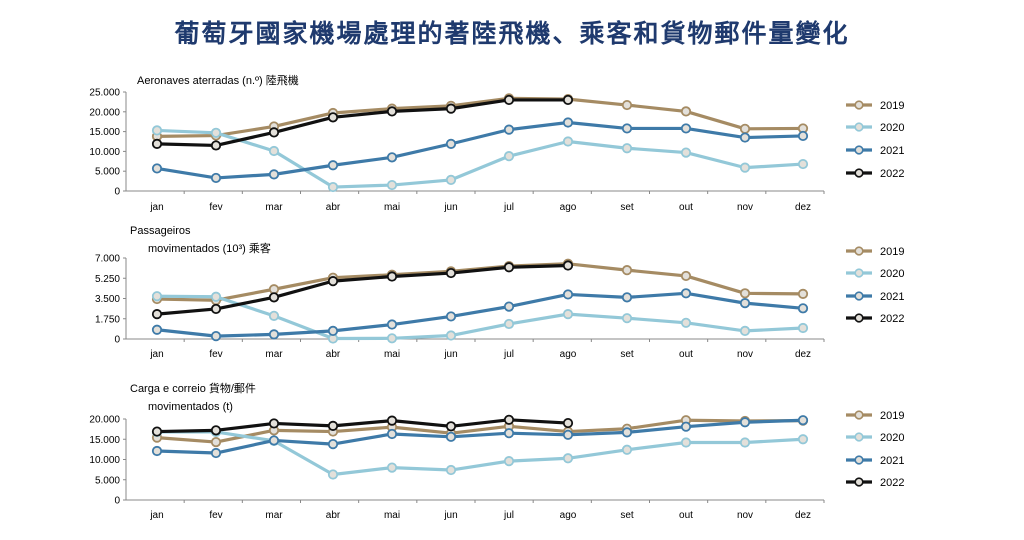  What do you see at coordinates (568, 354) in the screenshot?
I see `x-tick-label: ago` at bounding box center [568, 354].